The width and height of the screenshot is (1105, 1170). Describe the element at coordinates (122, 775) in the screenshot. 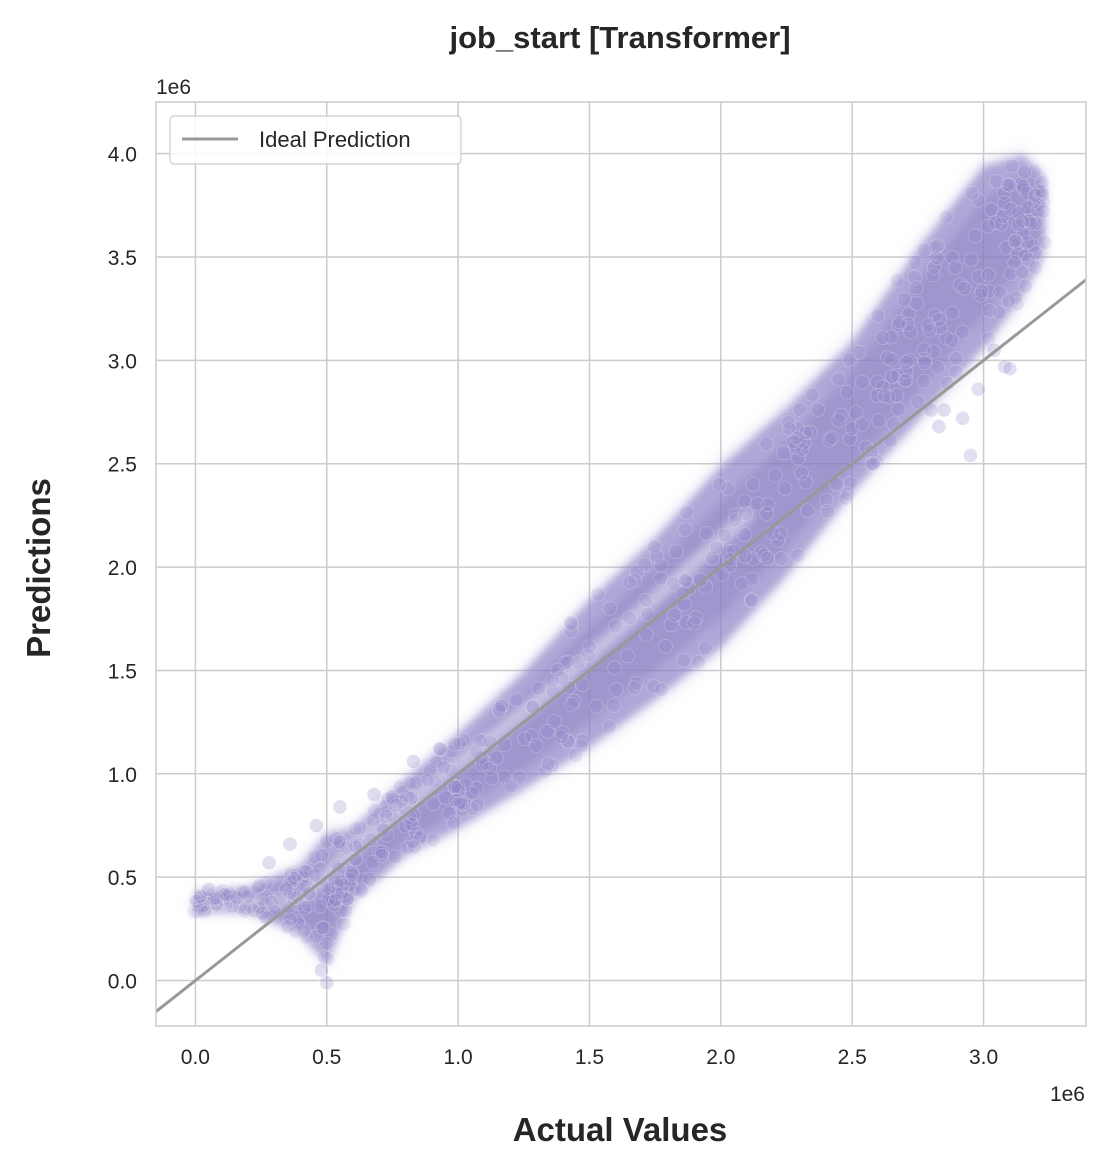

I see `y-tick-label: 1.0` at that location.